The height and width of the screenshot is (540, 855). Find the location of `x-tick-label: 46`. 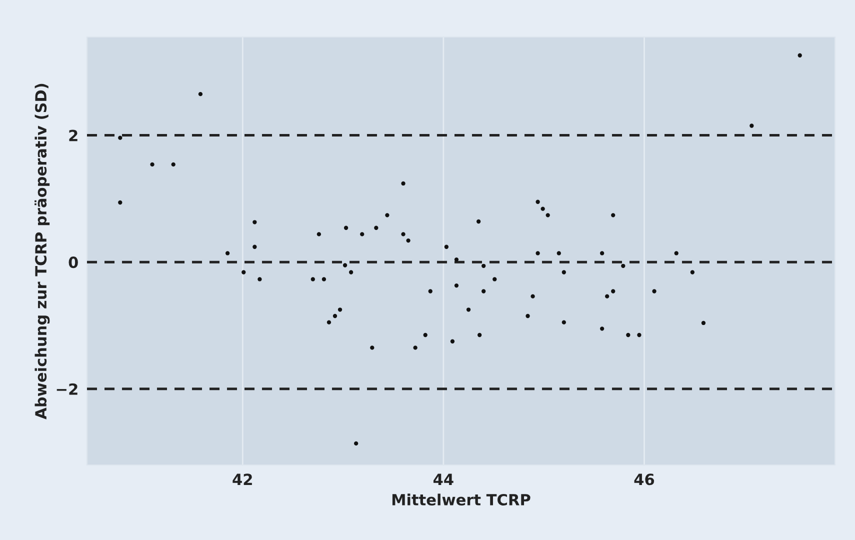

x-tick-label: 46 is located at coordinates (644, 480).